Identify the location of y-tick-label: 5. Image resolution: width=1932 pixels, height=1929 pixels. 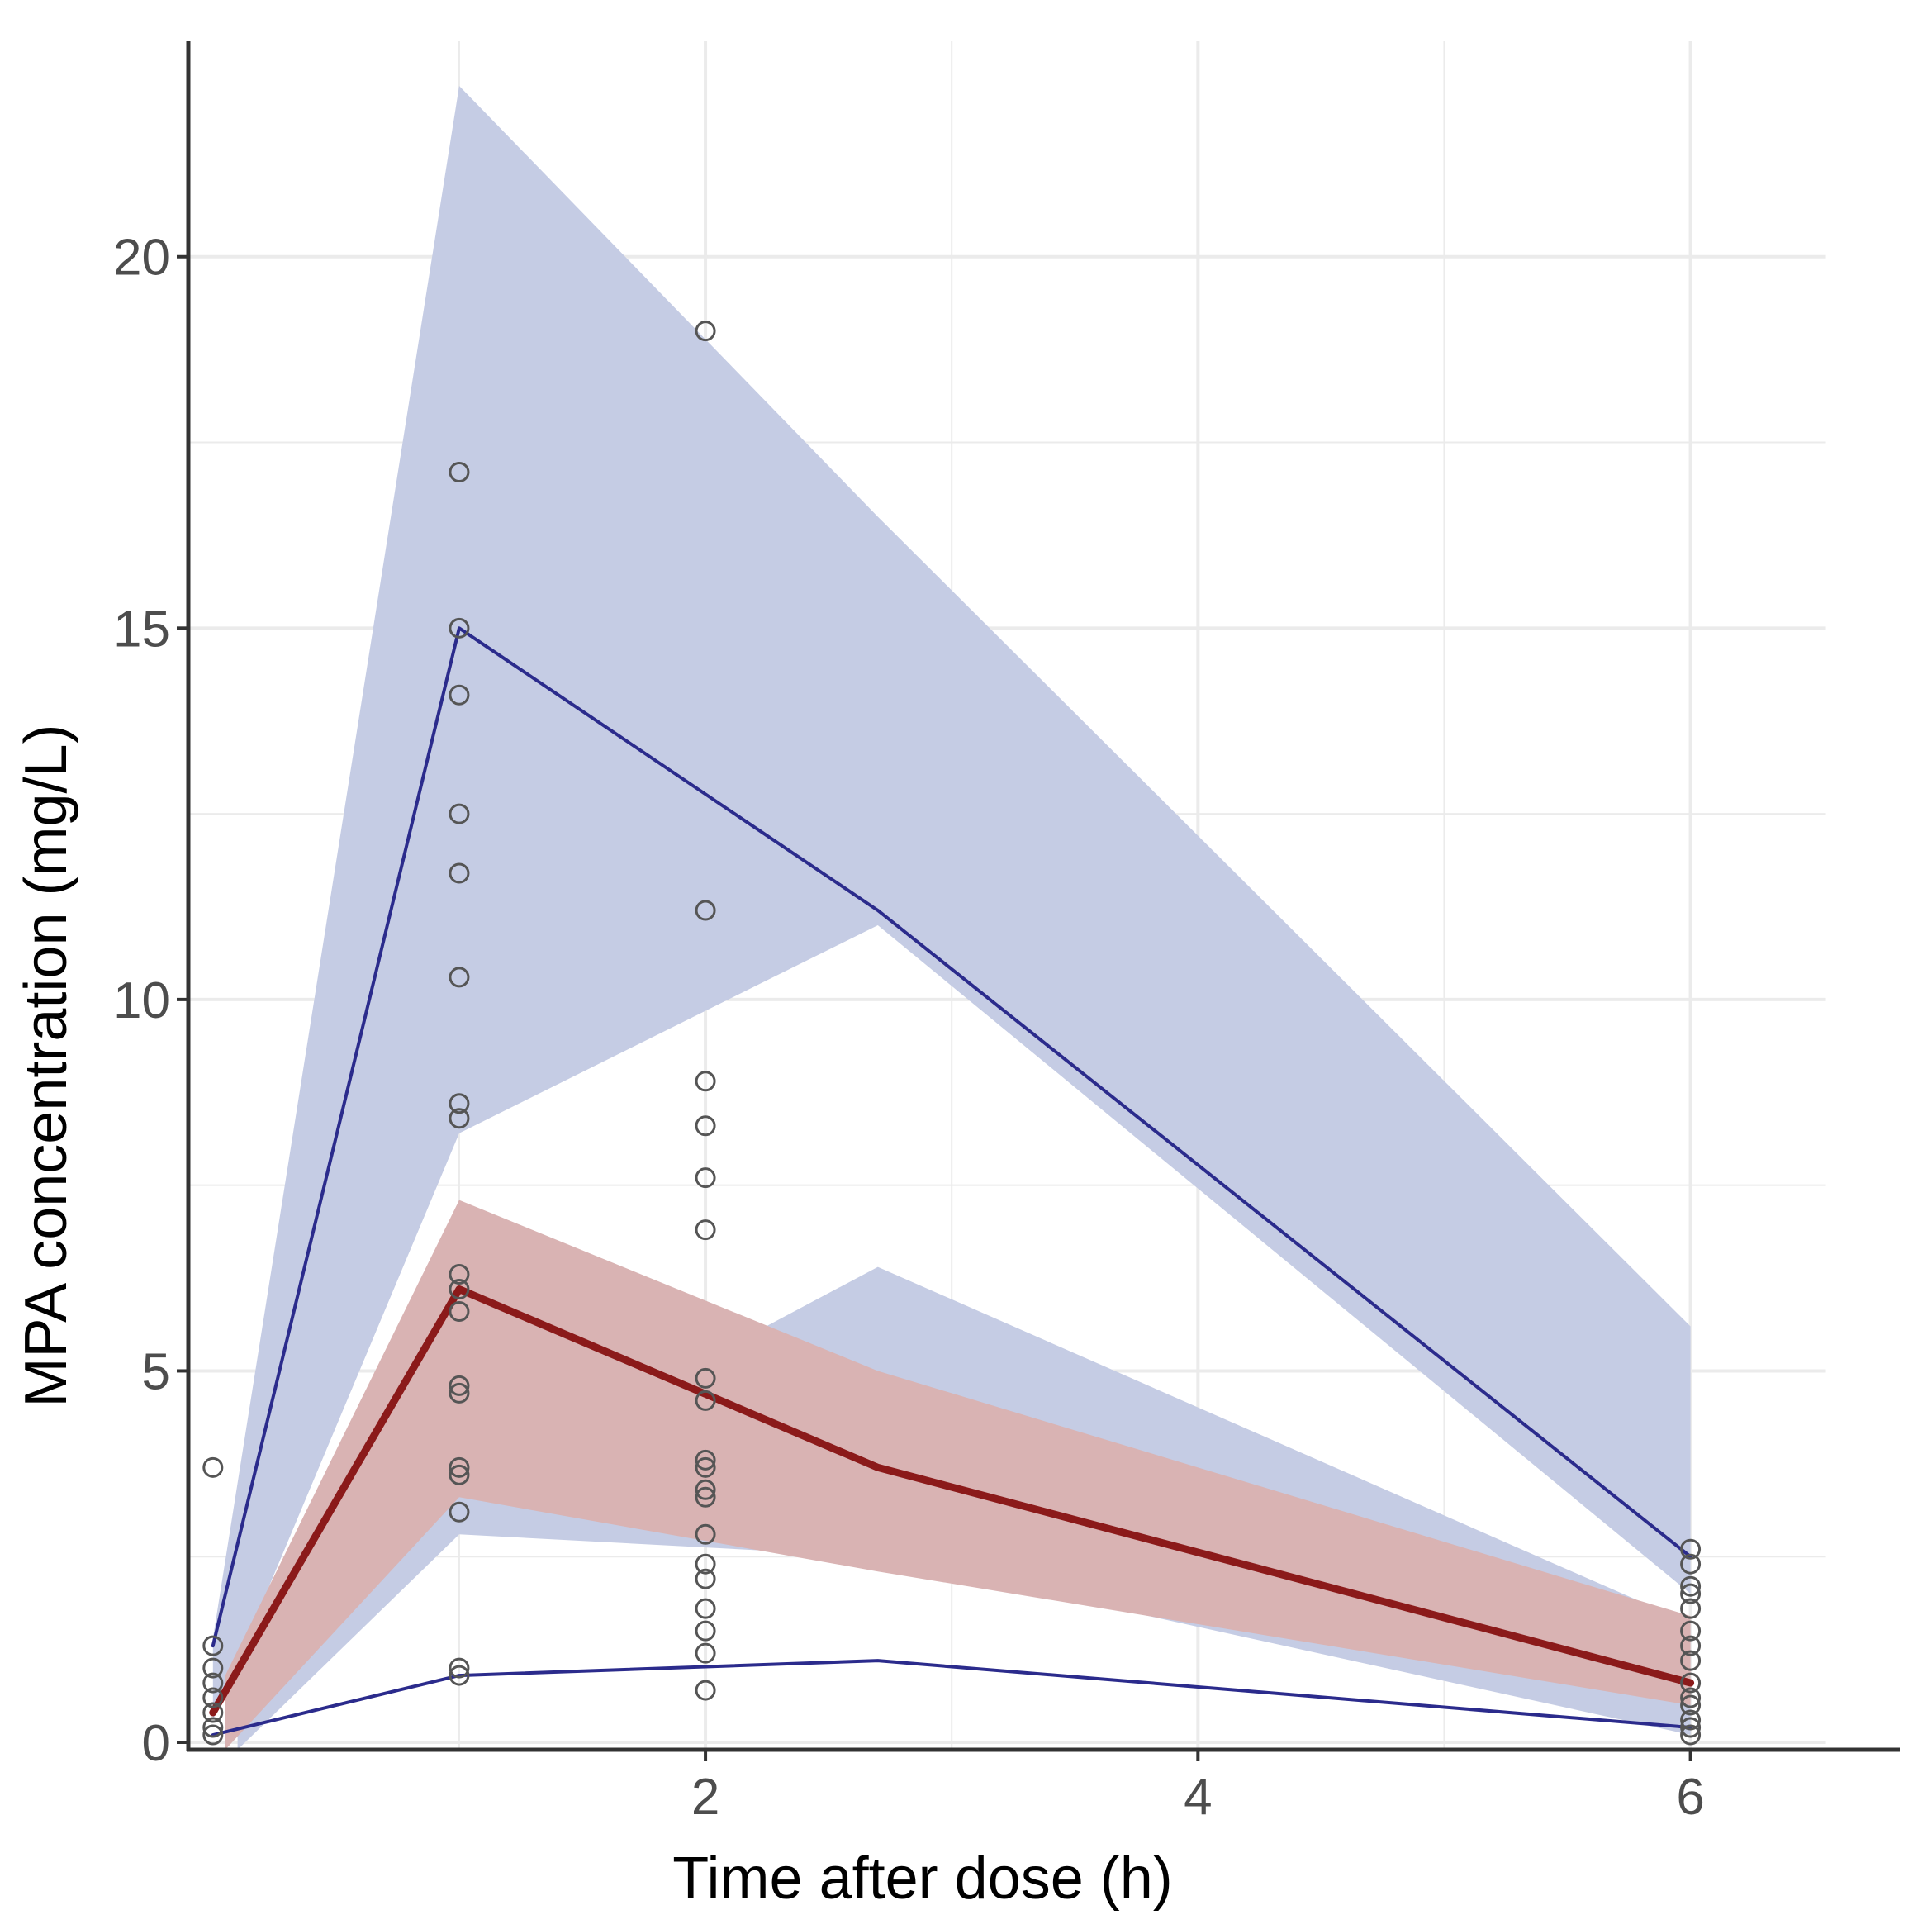
(156, 1371).